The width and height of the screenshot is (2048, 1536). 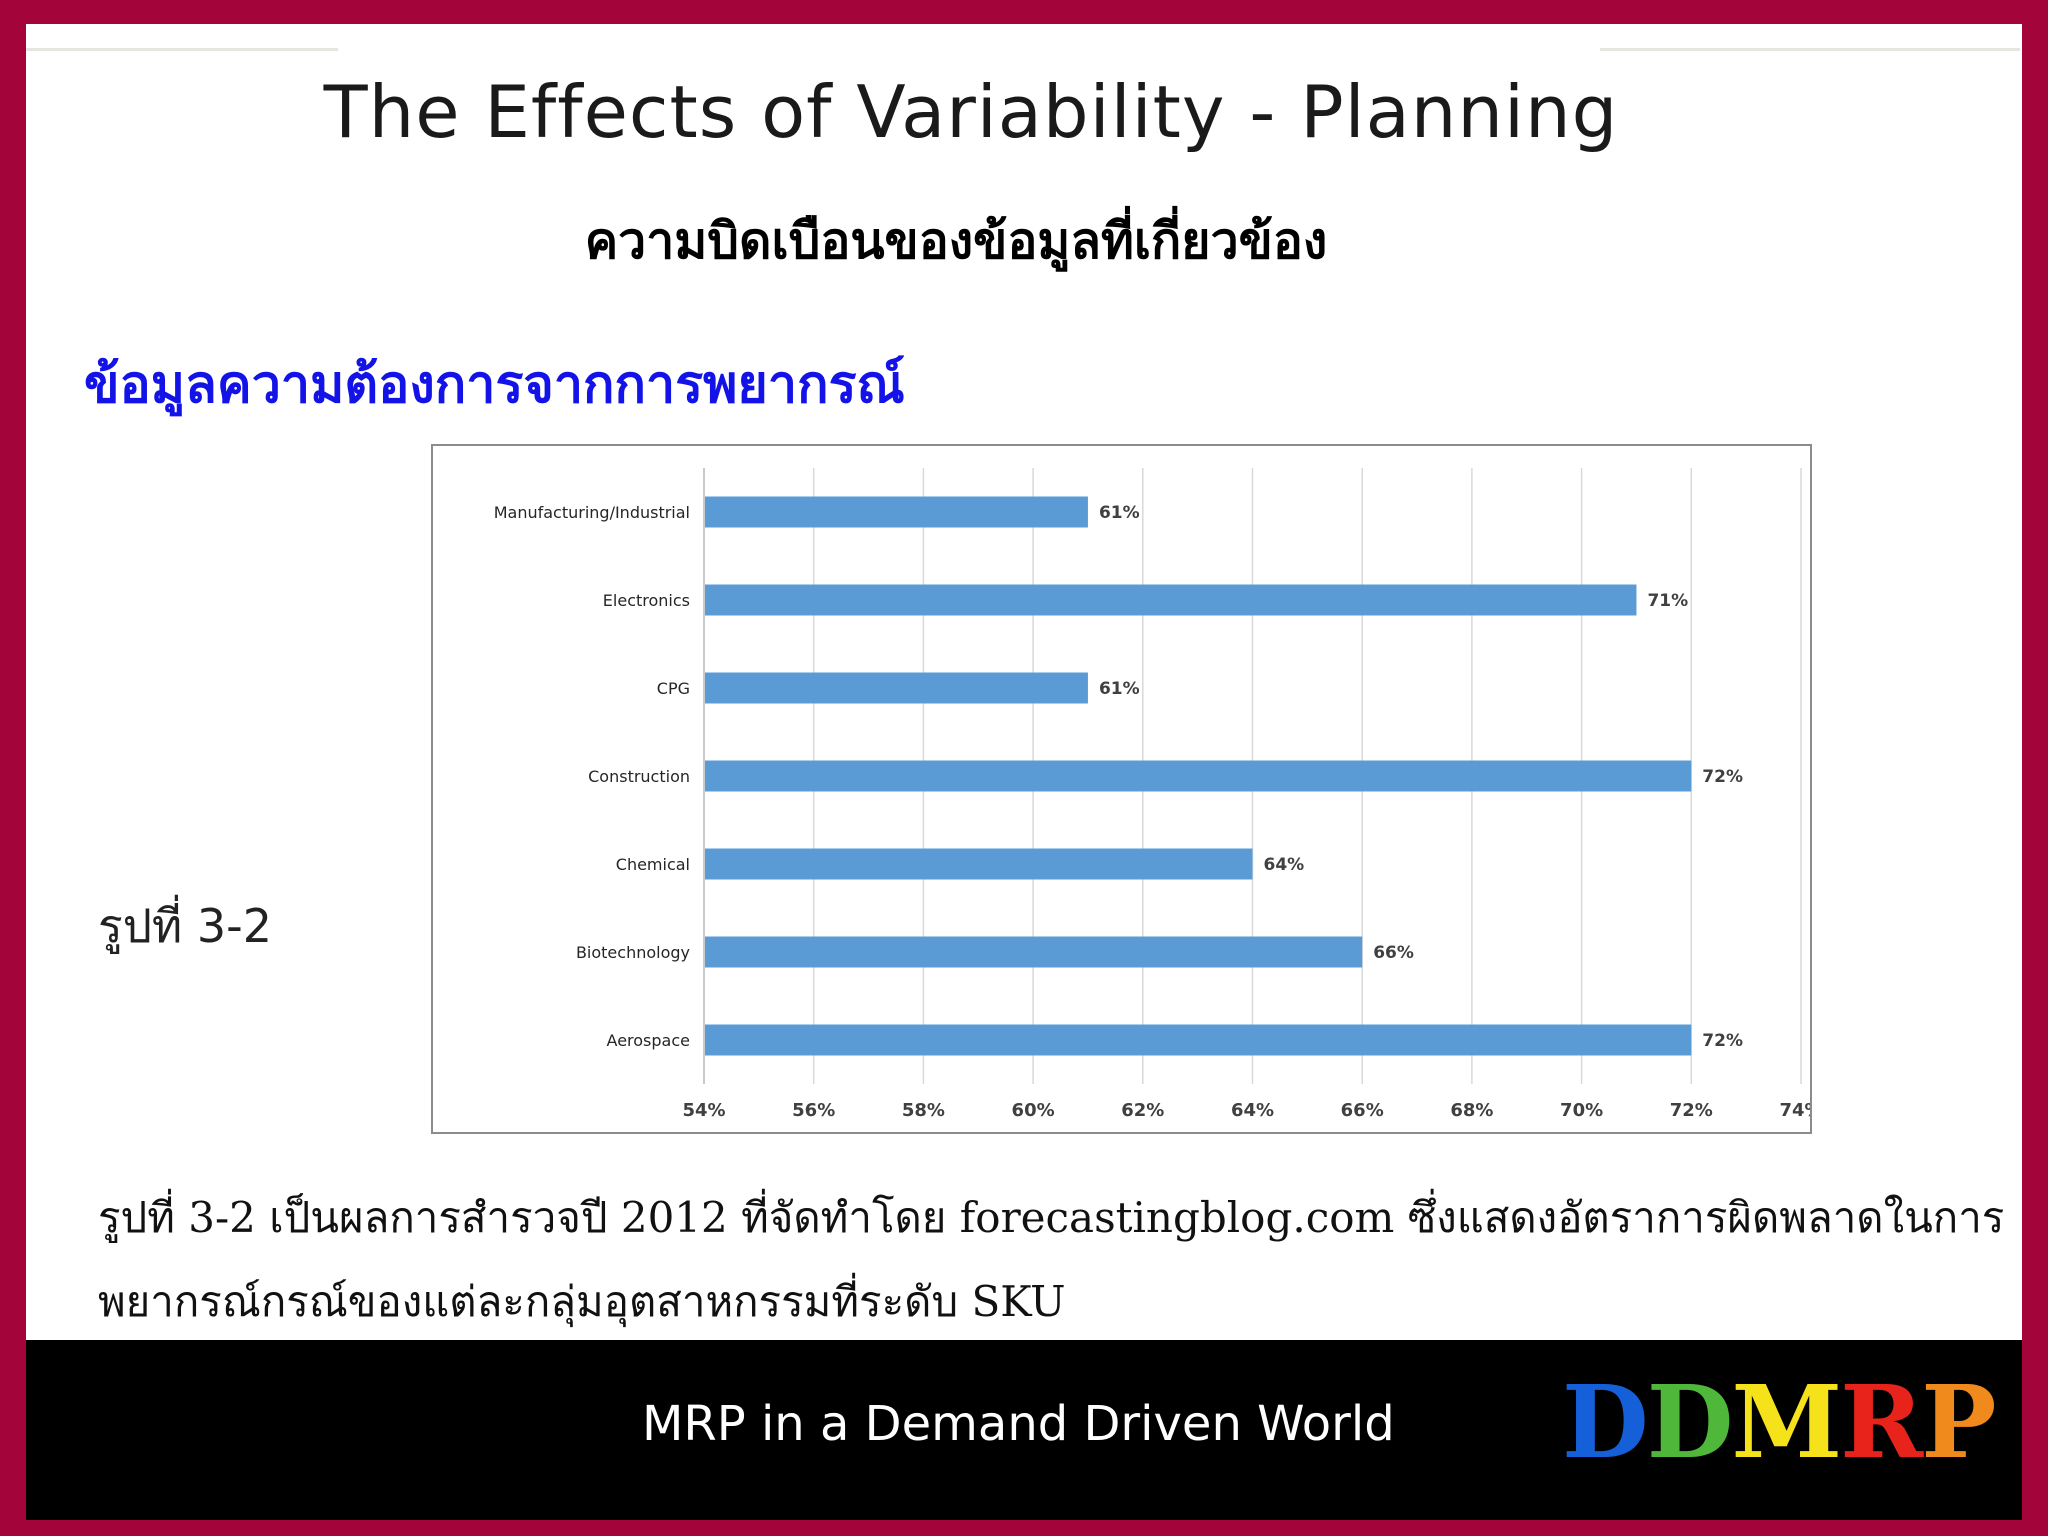 What do you see at coordinates (1252, 1110) in the screenshot?
I see `x-tick-label: 64%` at bounding box center [1252, 1110].